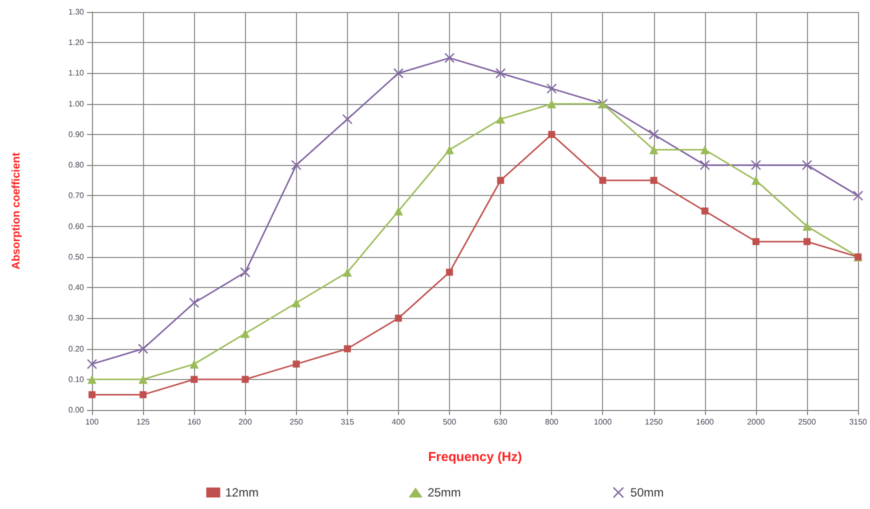 The height and width of the screenshot is (509, 870). I want to click on x-tick-label: 3150, so click(858, 422).